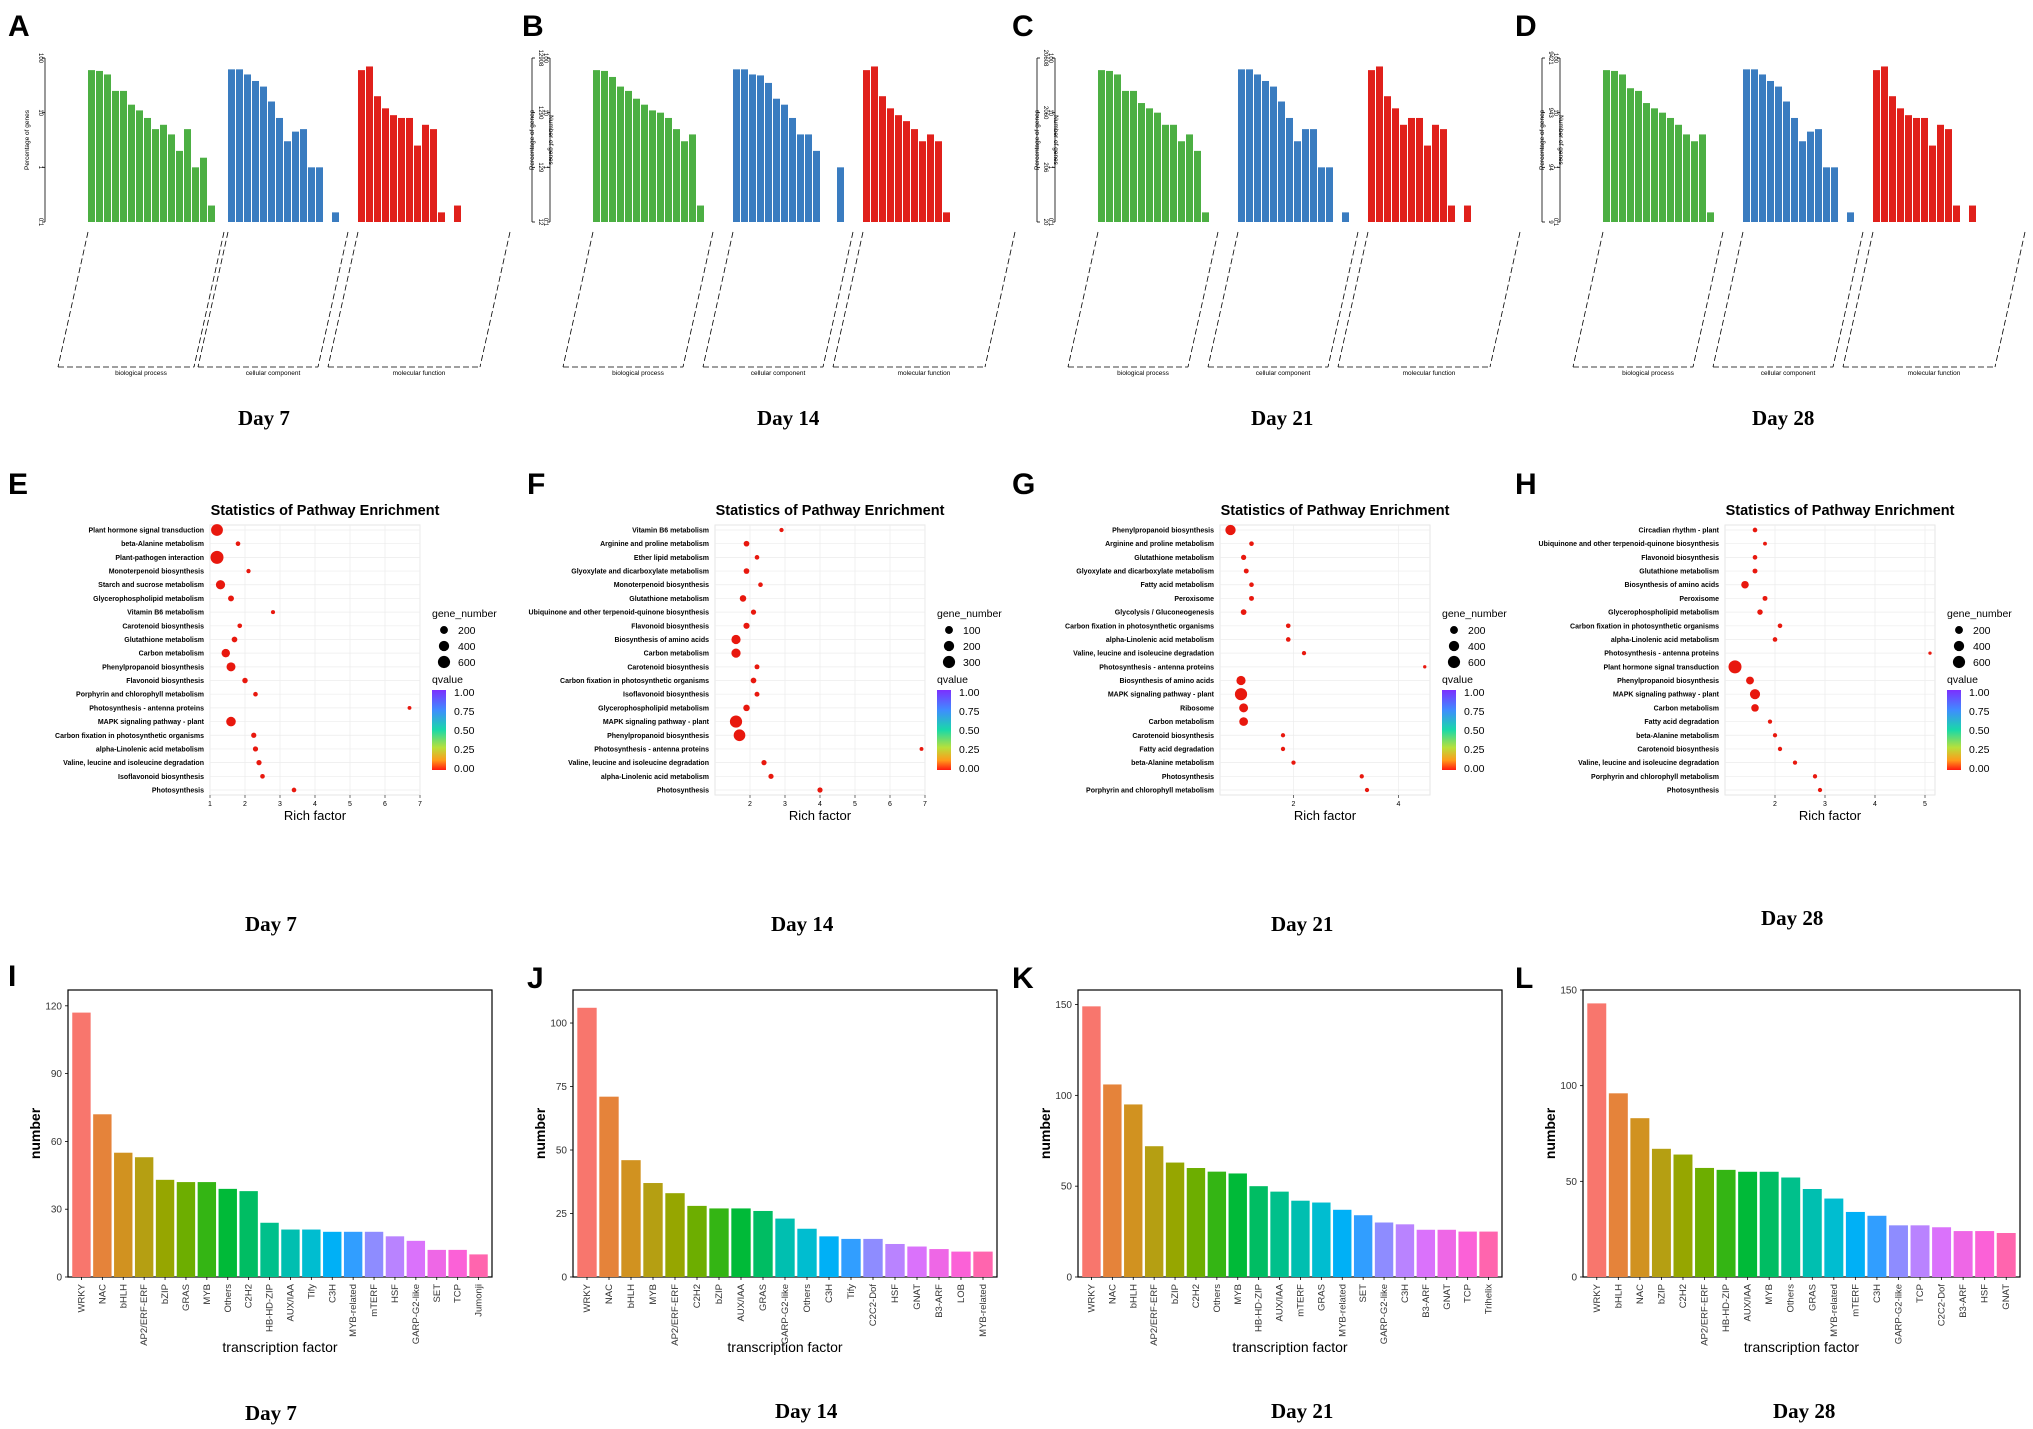 This screenshot has width=2033, height=1429. What do you see at coordinates (1342, 1310) in the screenshot?
I see `x-tick-label: MYB-related` at bounding box center [1342, 1310].